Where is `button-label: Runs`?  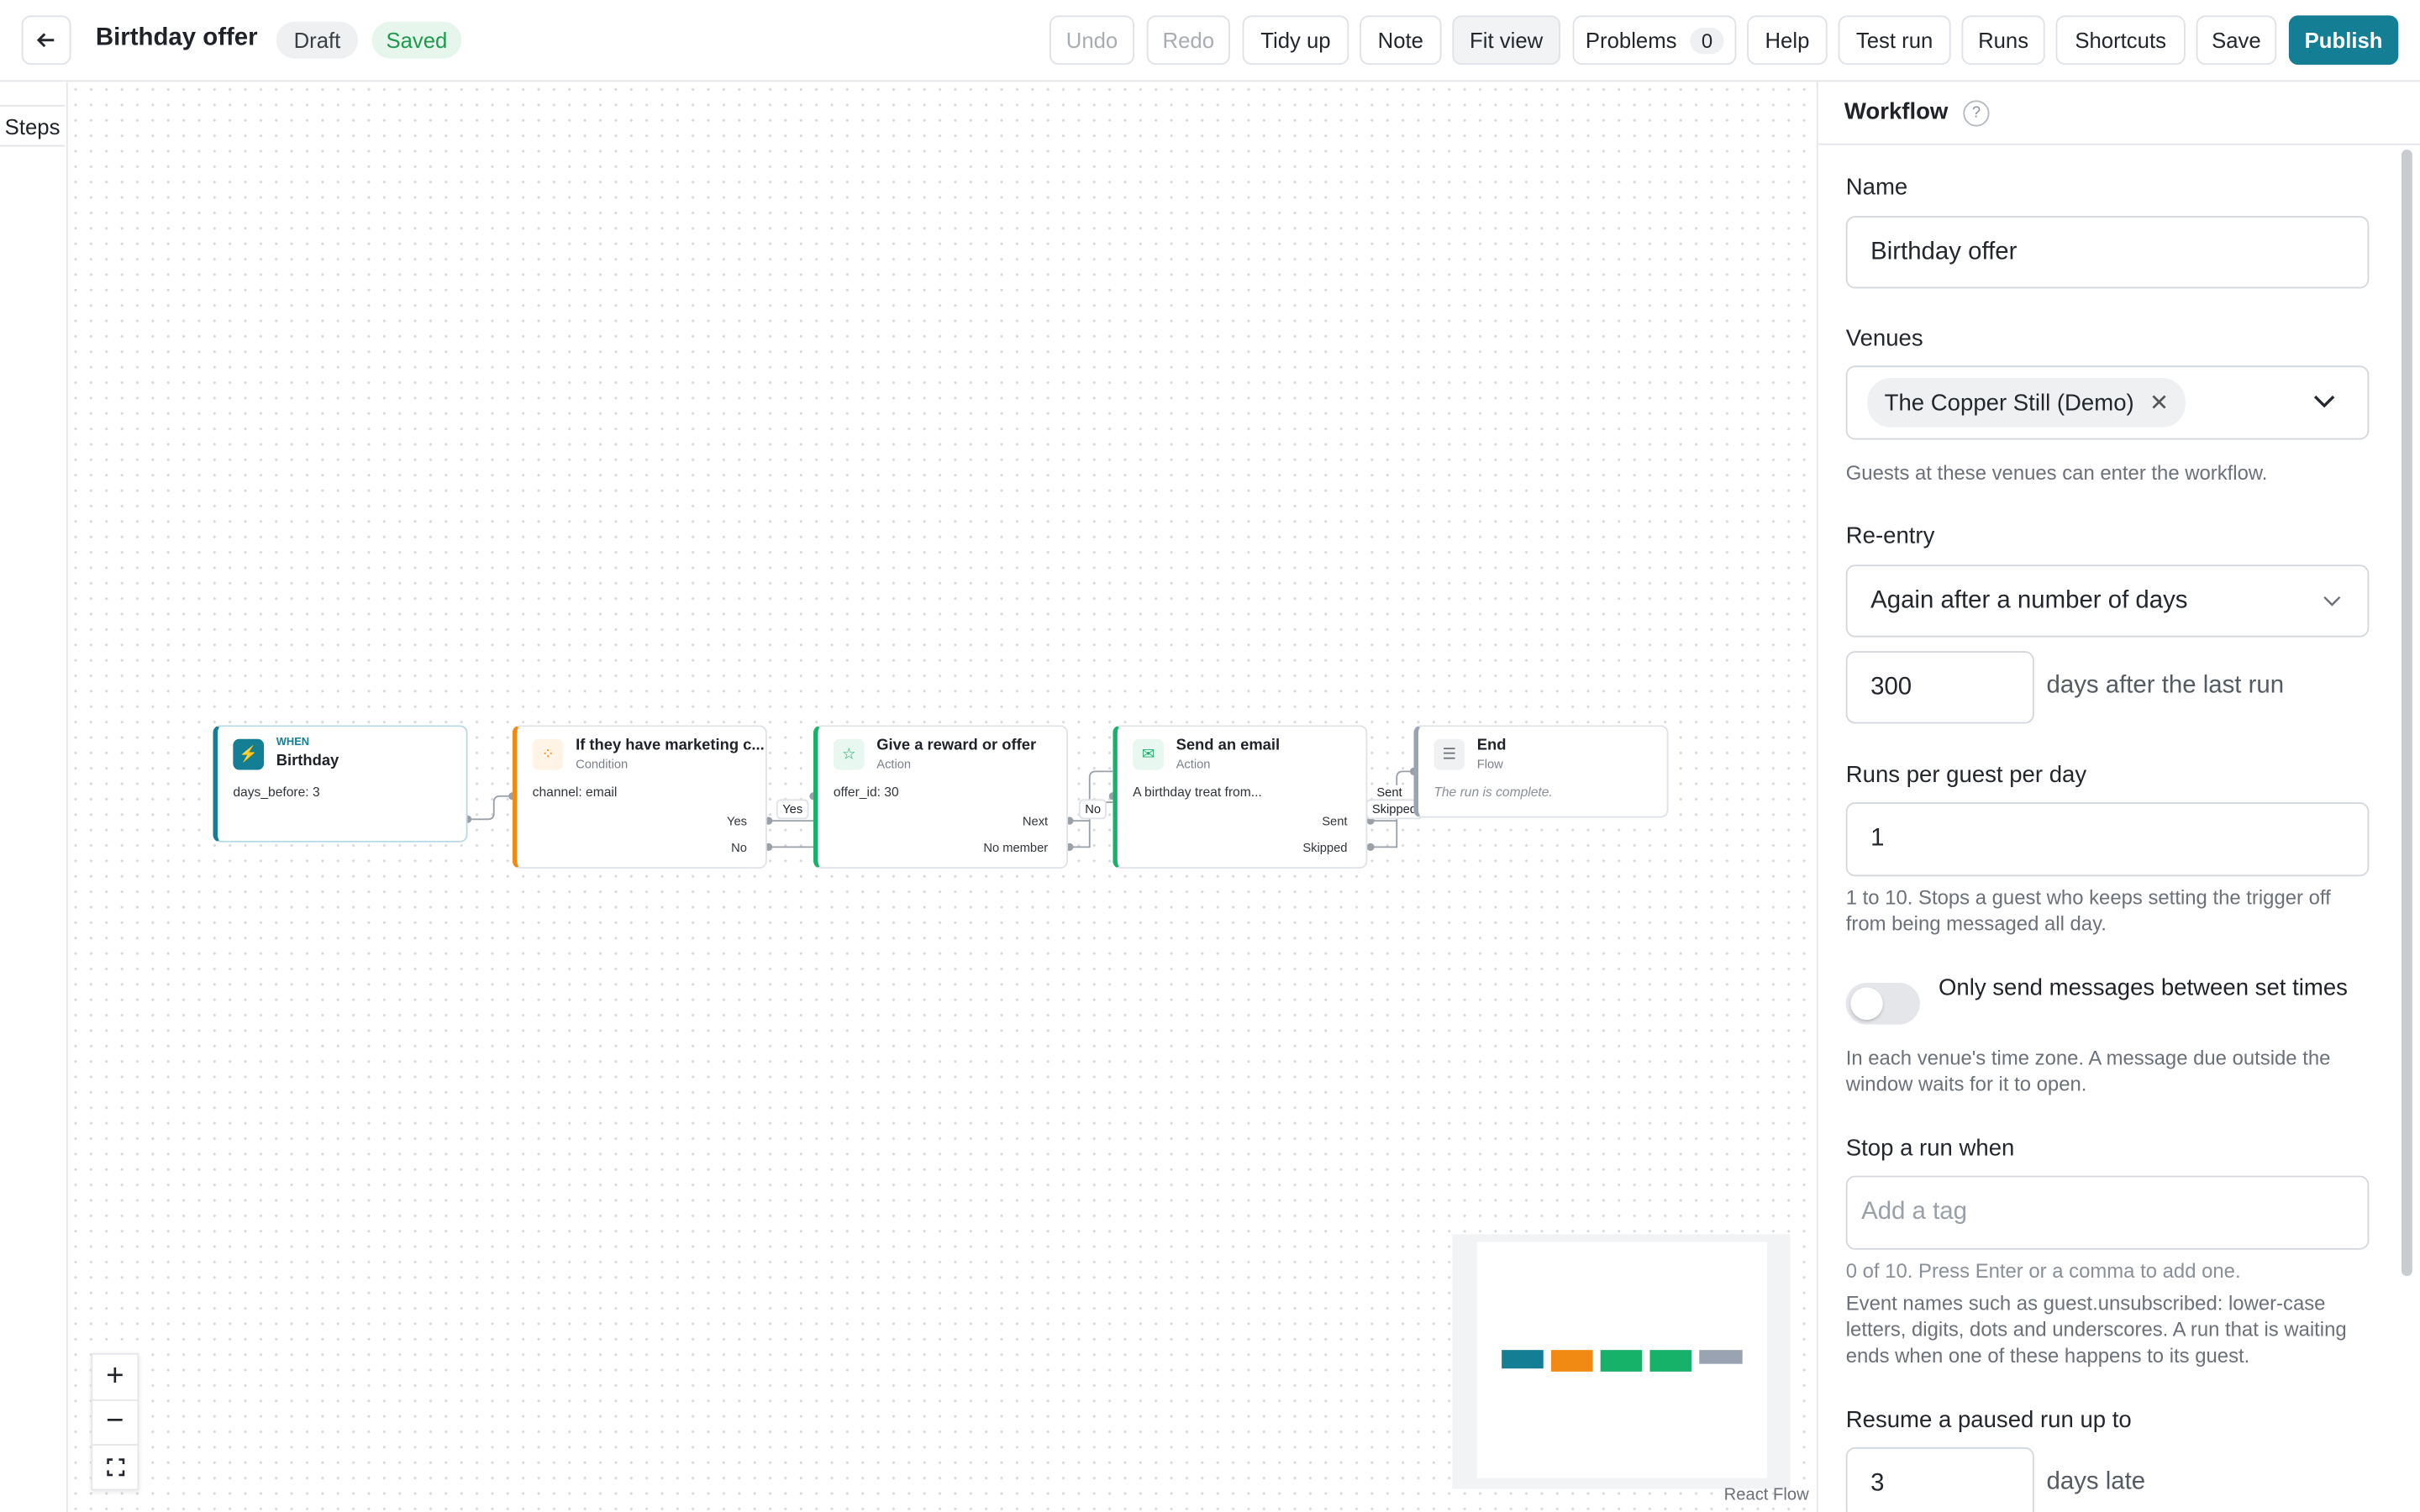 button-label: Runs is located at coordinates (2003, 40).